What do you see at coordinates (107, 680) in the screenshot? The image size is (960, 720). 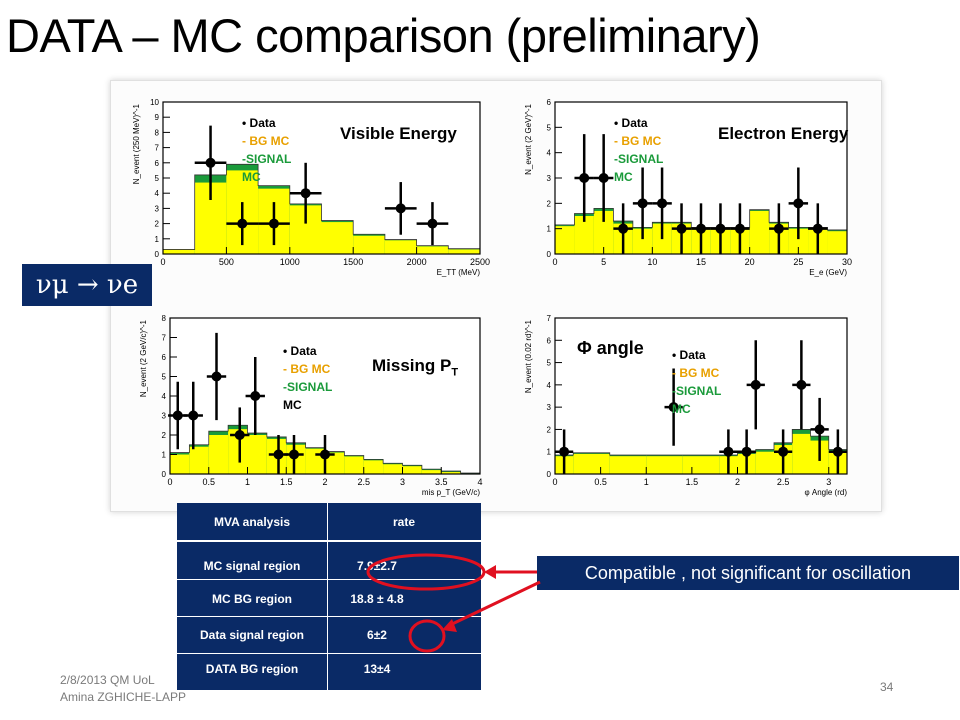 I see `footer-date: 2/8/2013 QM UoL` at bounding box center [107, 680].